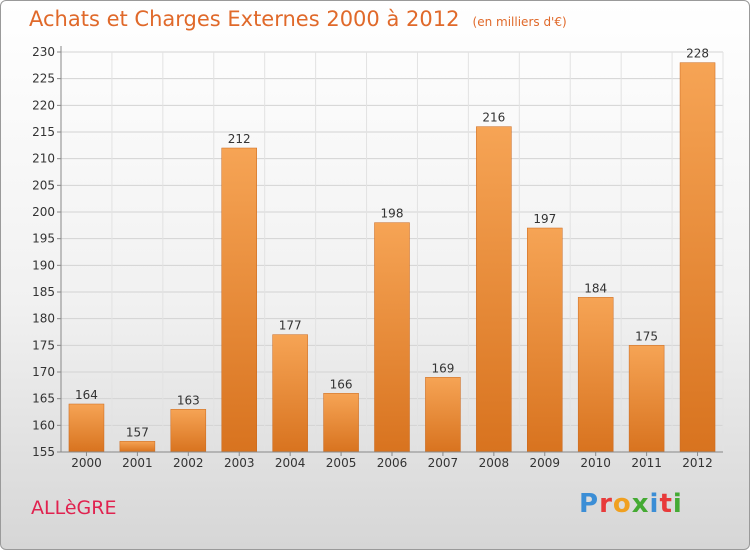  Describe the element at coordinates (392, 337) in the screenshot. I see `bar-2006` at that location.